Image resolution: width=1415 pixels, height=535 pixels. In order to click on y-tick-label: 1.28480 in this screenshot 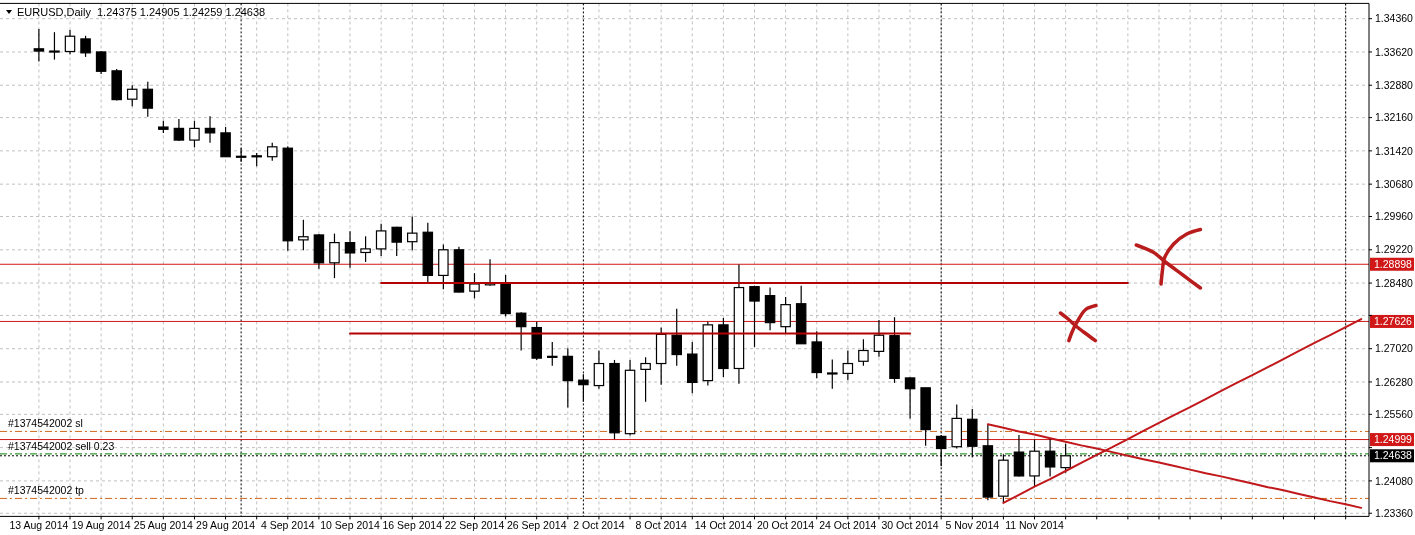, I will do `click(1394, 282)`.